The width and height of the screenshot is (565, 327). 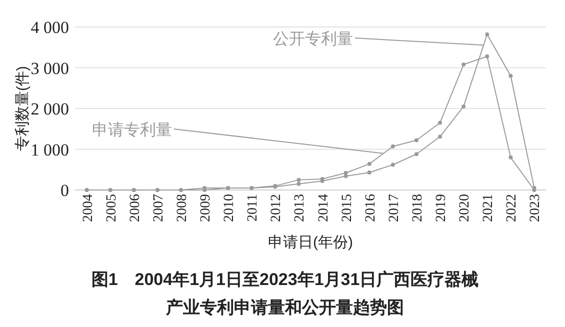 What do you see at coordinates (536, 208) in the screenshot?
I see `x-tick-label: 2023` at bounding box center [536, 208].